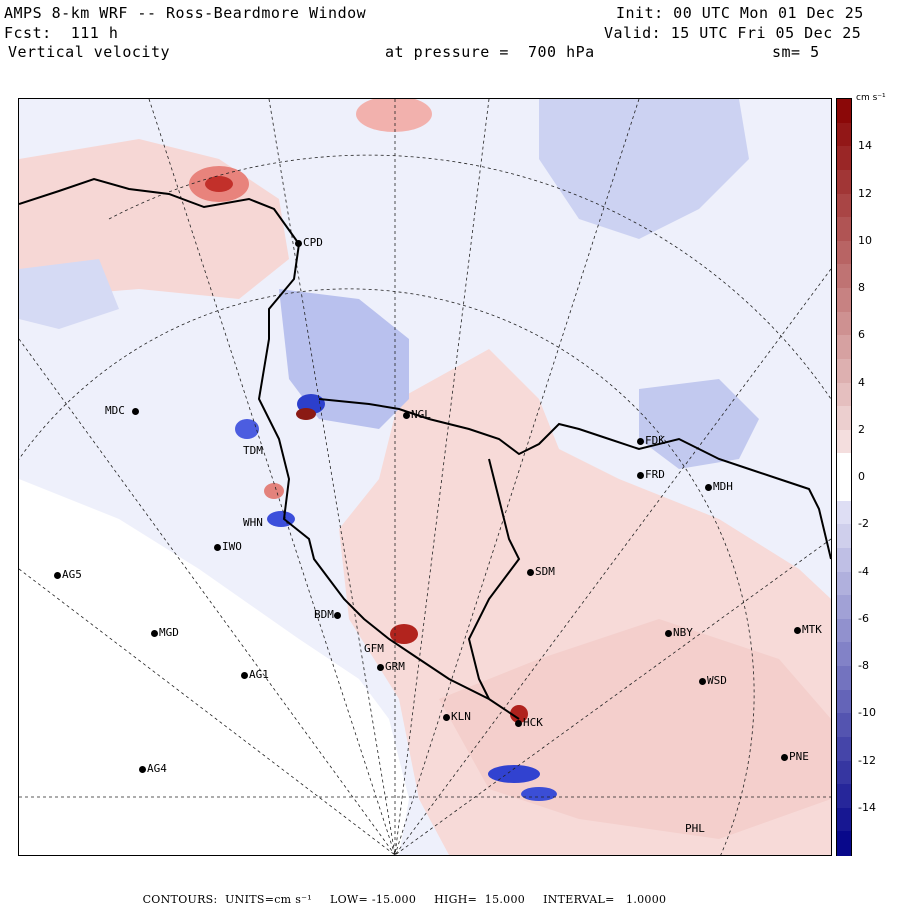  I want to click on cell-neg-b, so click(247, 429).